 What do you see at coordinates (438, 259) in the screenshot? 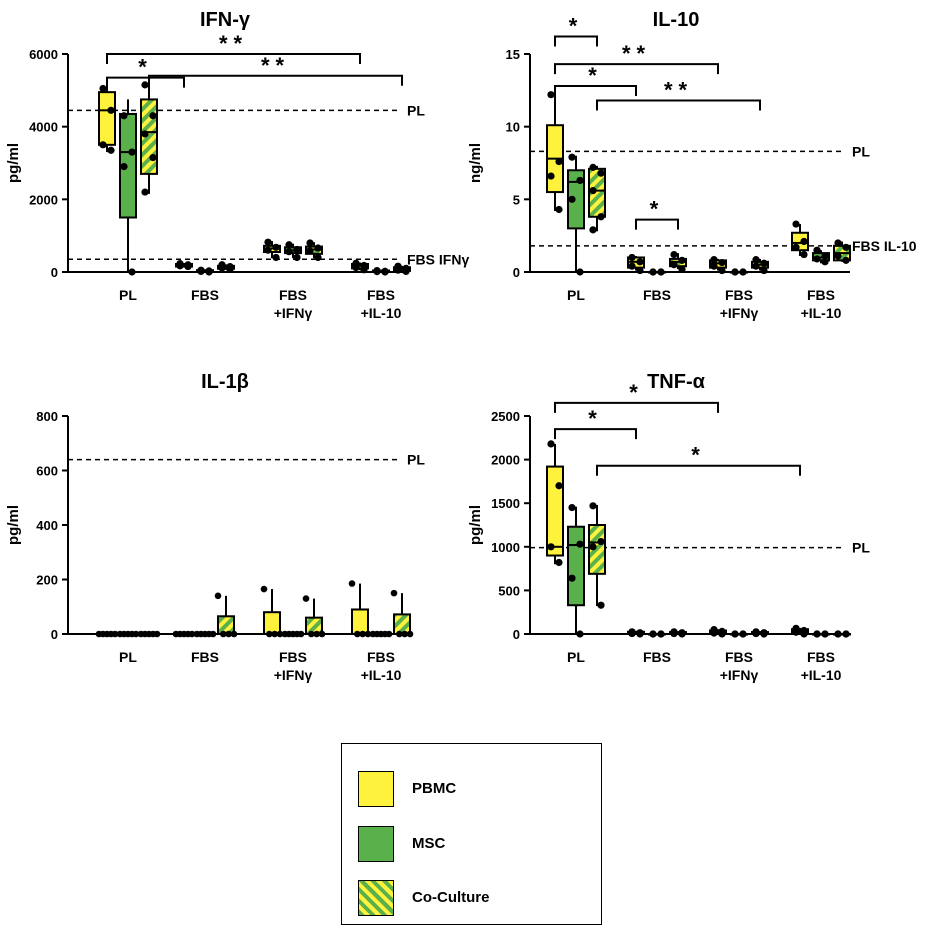
I see `reference-line-label: FBS IFNγ` at bounding box center [438, 259].